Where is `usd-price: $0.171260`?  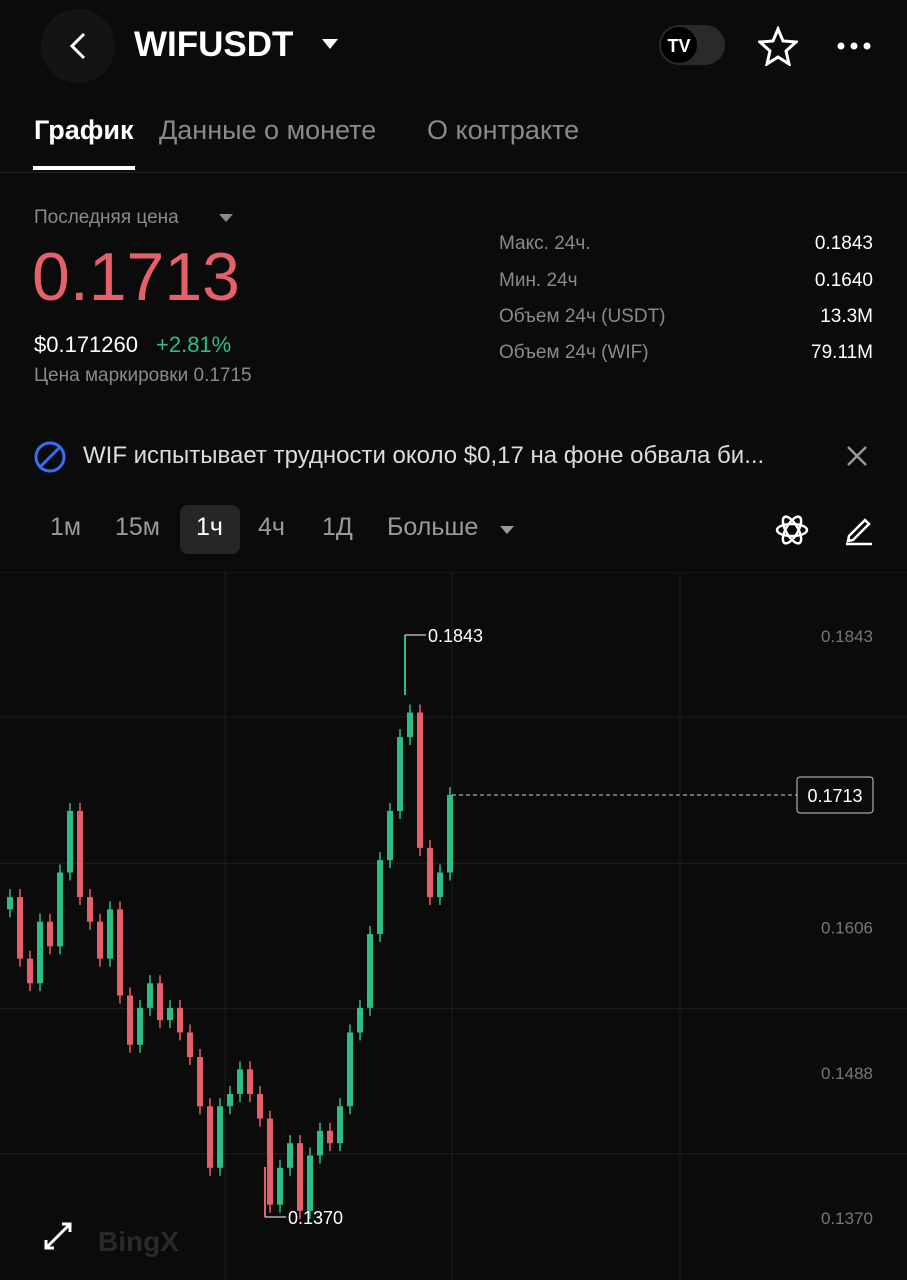 usd-price: $0.171260 is located at coordinates (86, 344).